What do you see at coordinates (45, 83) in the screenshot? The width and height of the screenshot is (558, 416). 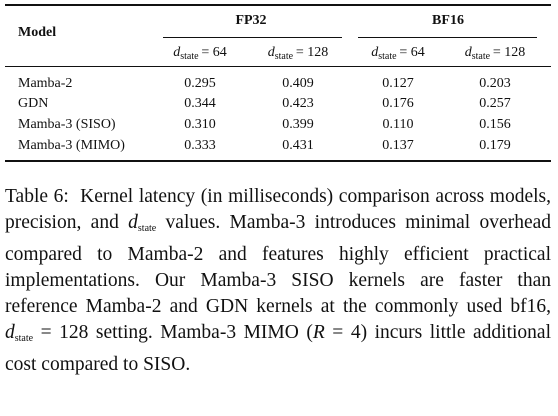 I see `row-label: Mamba-2` at bounding box center [45, 83].